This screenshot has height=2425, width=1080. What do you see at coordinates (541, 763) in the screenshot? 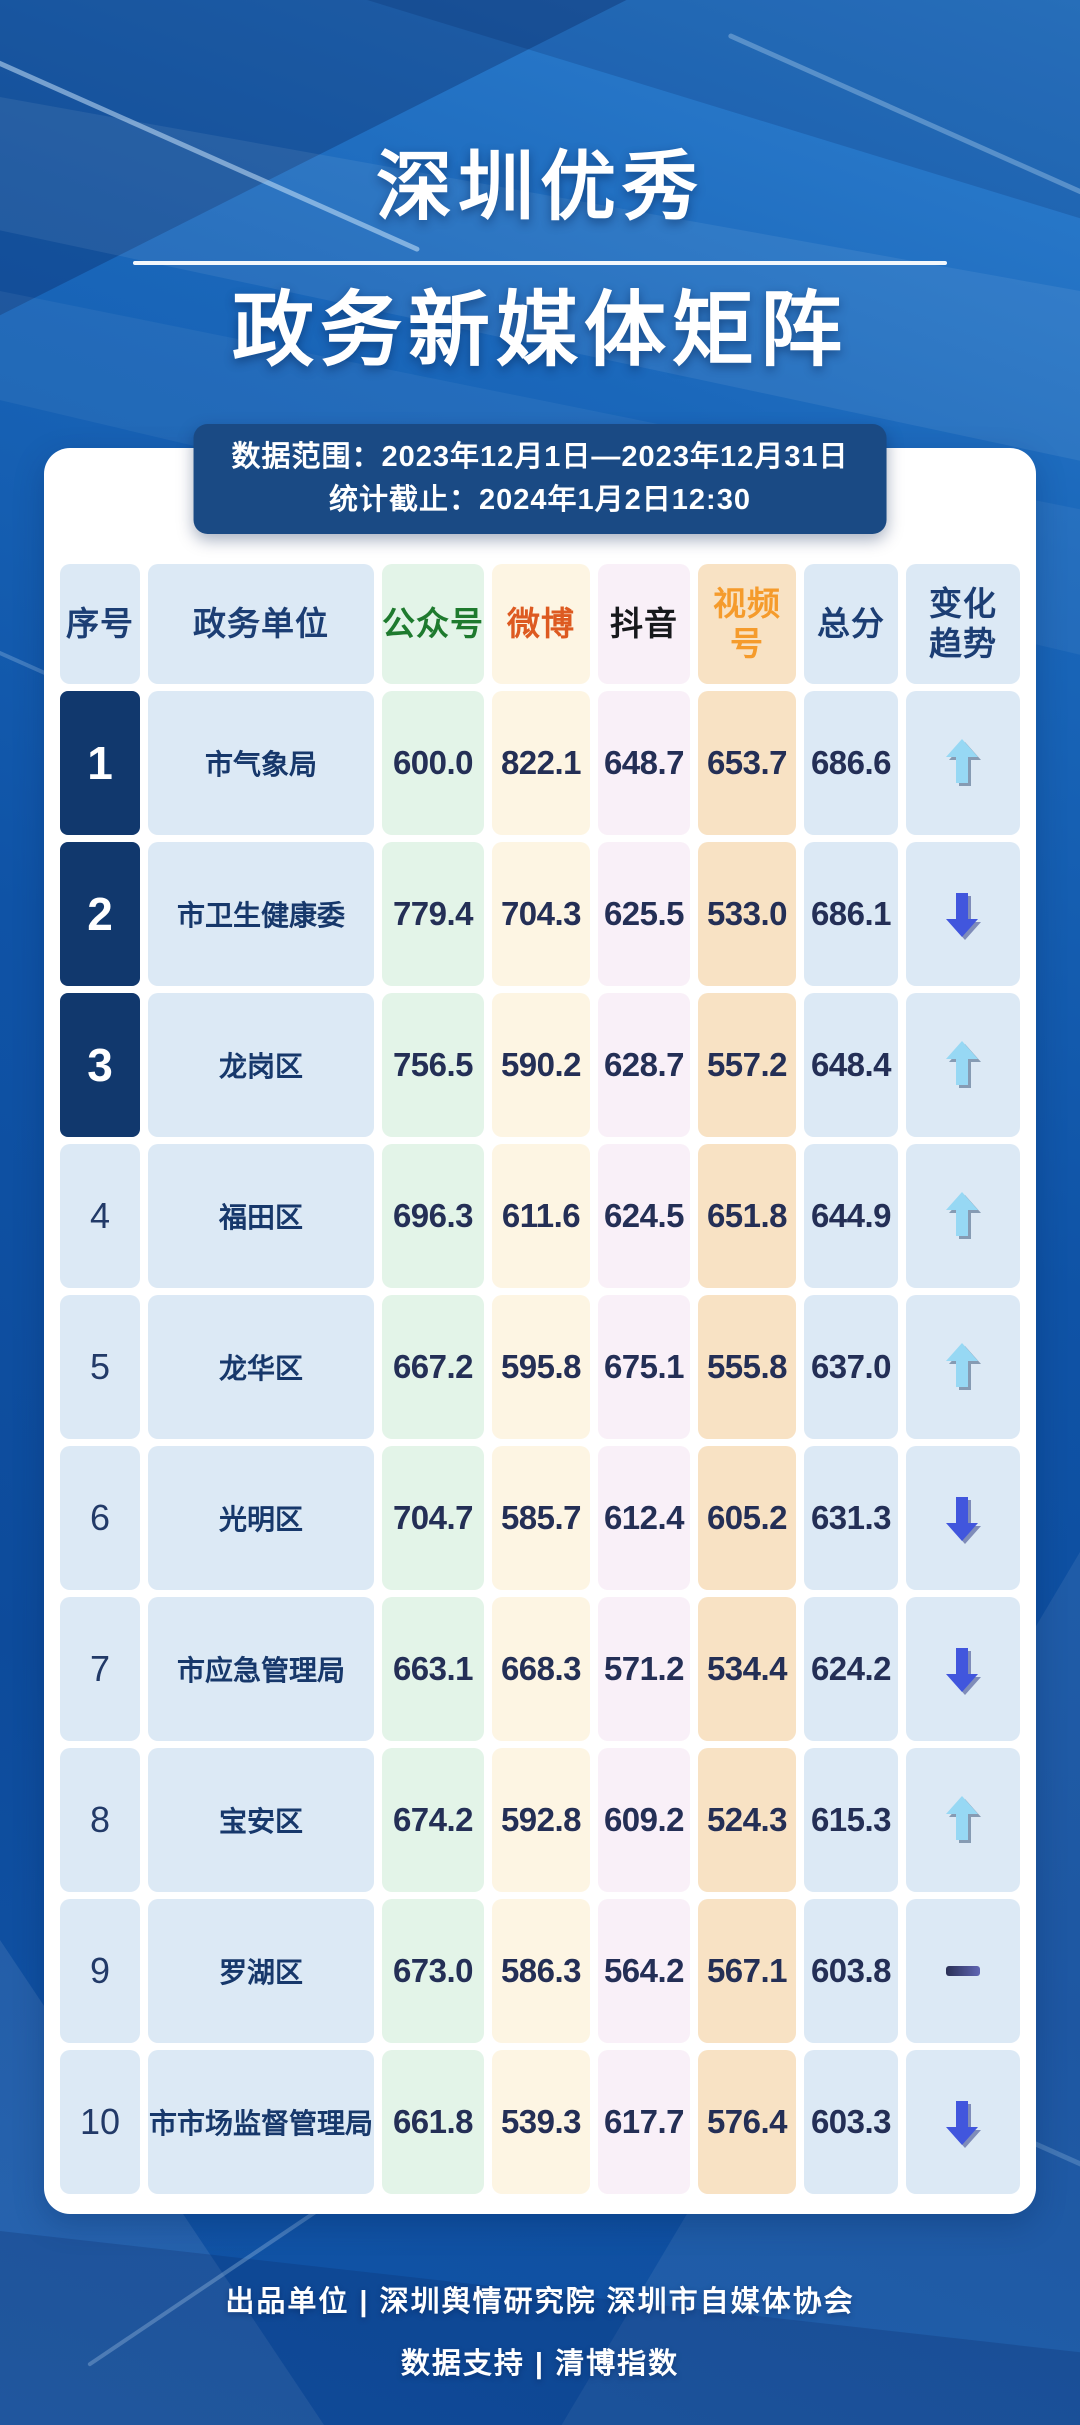
I see `weibo-score-cell: 822.1` at bounding box center [541, 763].